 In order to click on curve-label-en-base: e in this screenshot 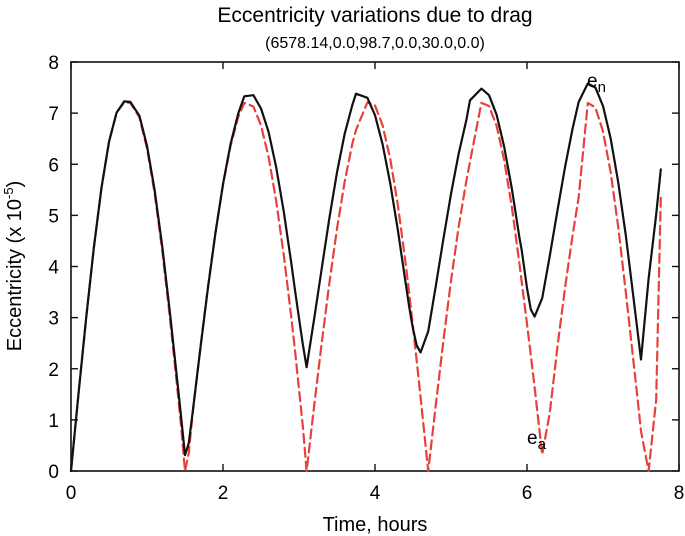, I will do `click(592, 81)`.